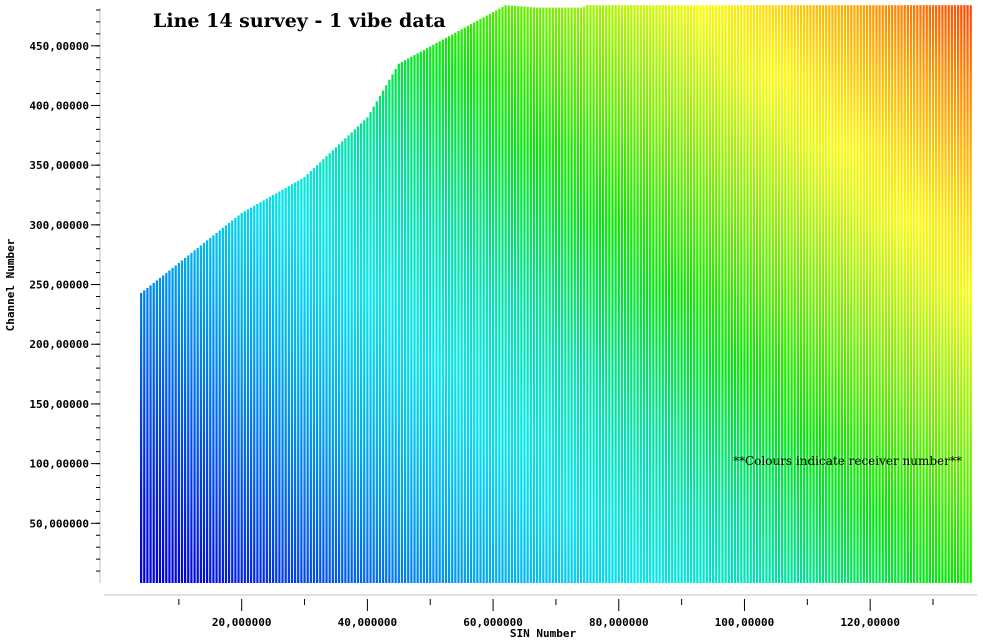 This screenshot has height=641, width=983. What do you see at coordinates (59, 404) in the screenshot?
I see `y-tick-label: 150,00000` at bounding box center [59, 404].